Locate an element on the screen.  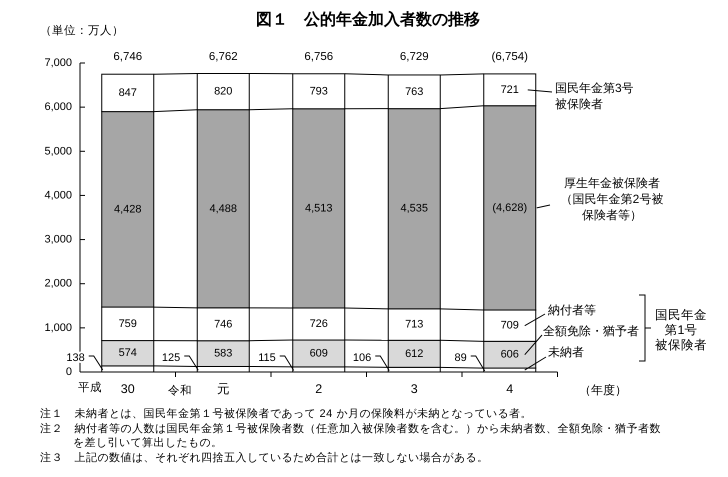
data-label: 612 is located at coordinates (414, 354).